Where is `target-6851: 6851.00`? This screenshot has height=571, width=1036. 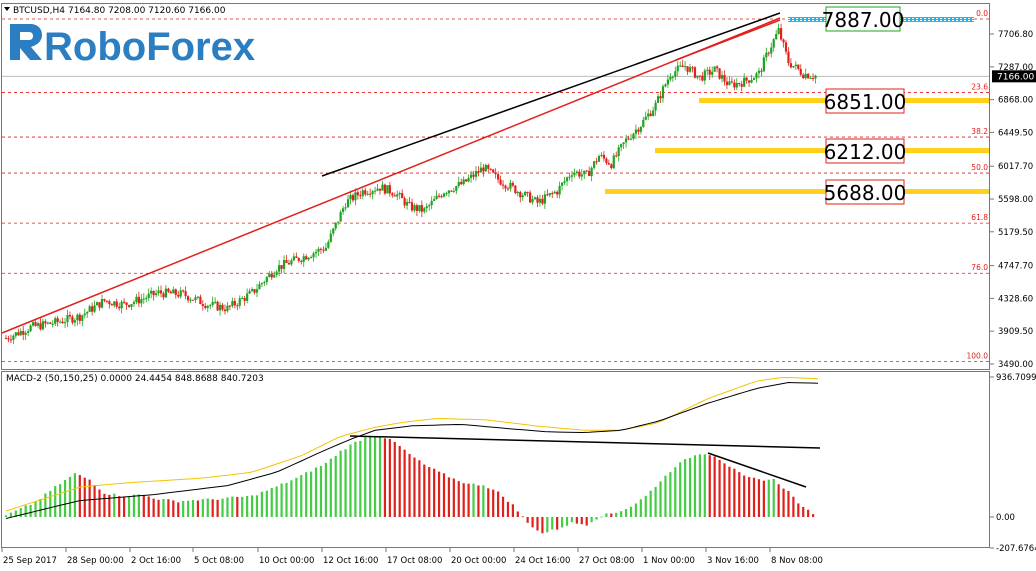 target-6851: 6851.00 is located at coordinates (844, 101).